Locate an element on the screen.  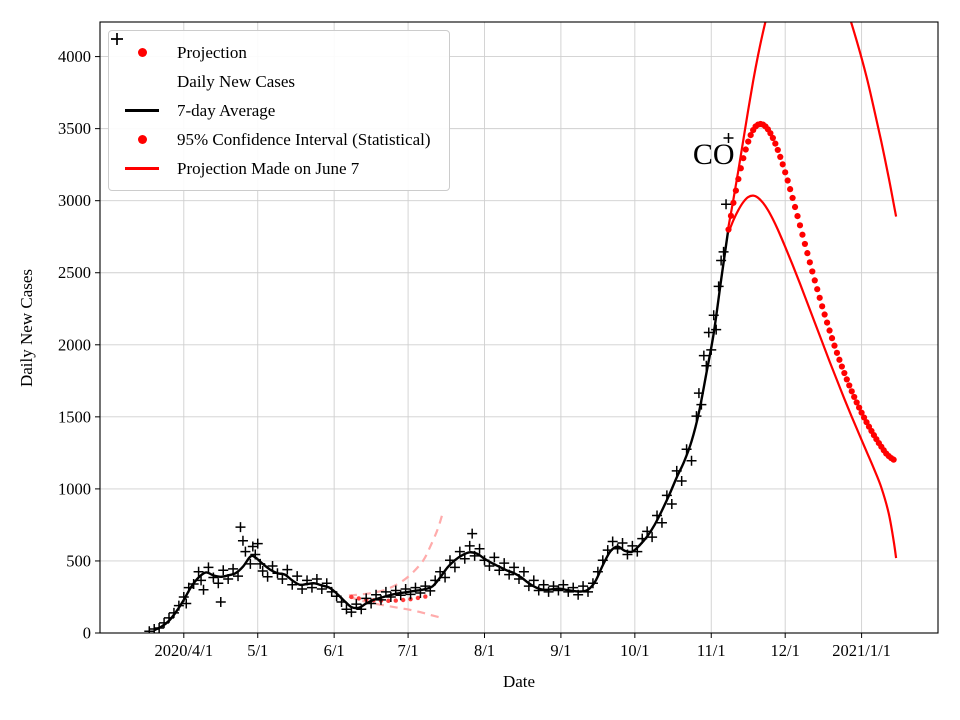
svg-text: 1000 is located at coordinates (74, 488).